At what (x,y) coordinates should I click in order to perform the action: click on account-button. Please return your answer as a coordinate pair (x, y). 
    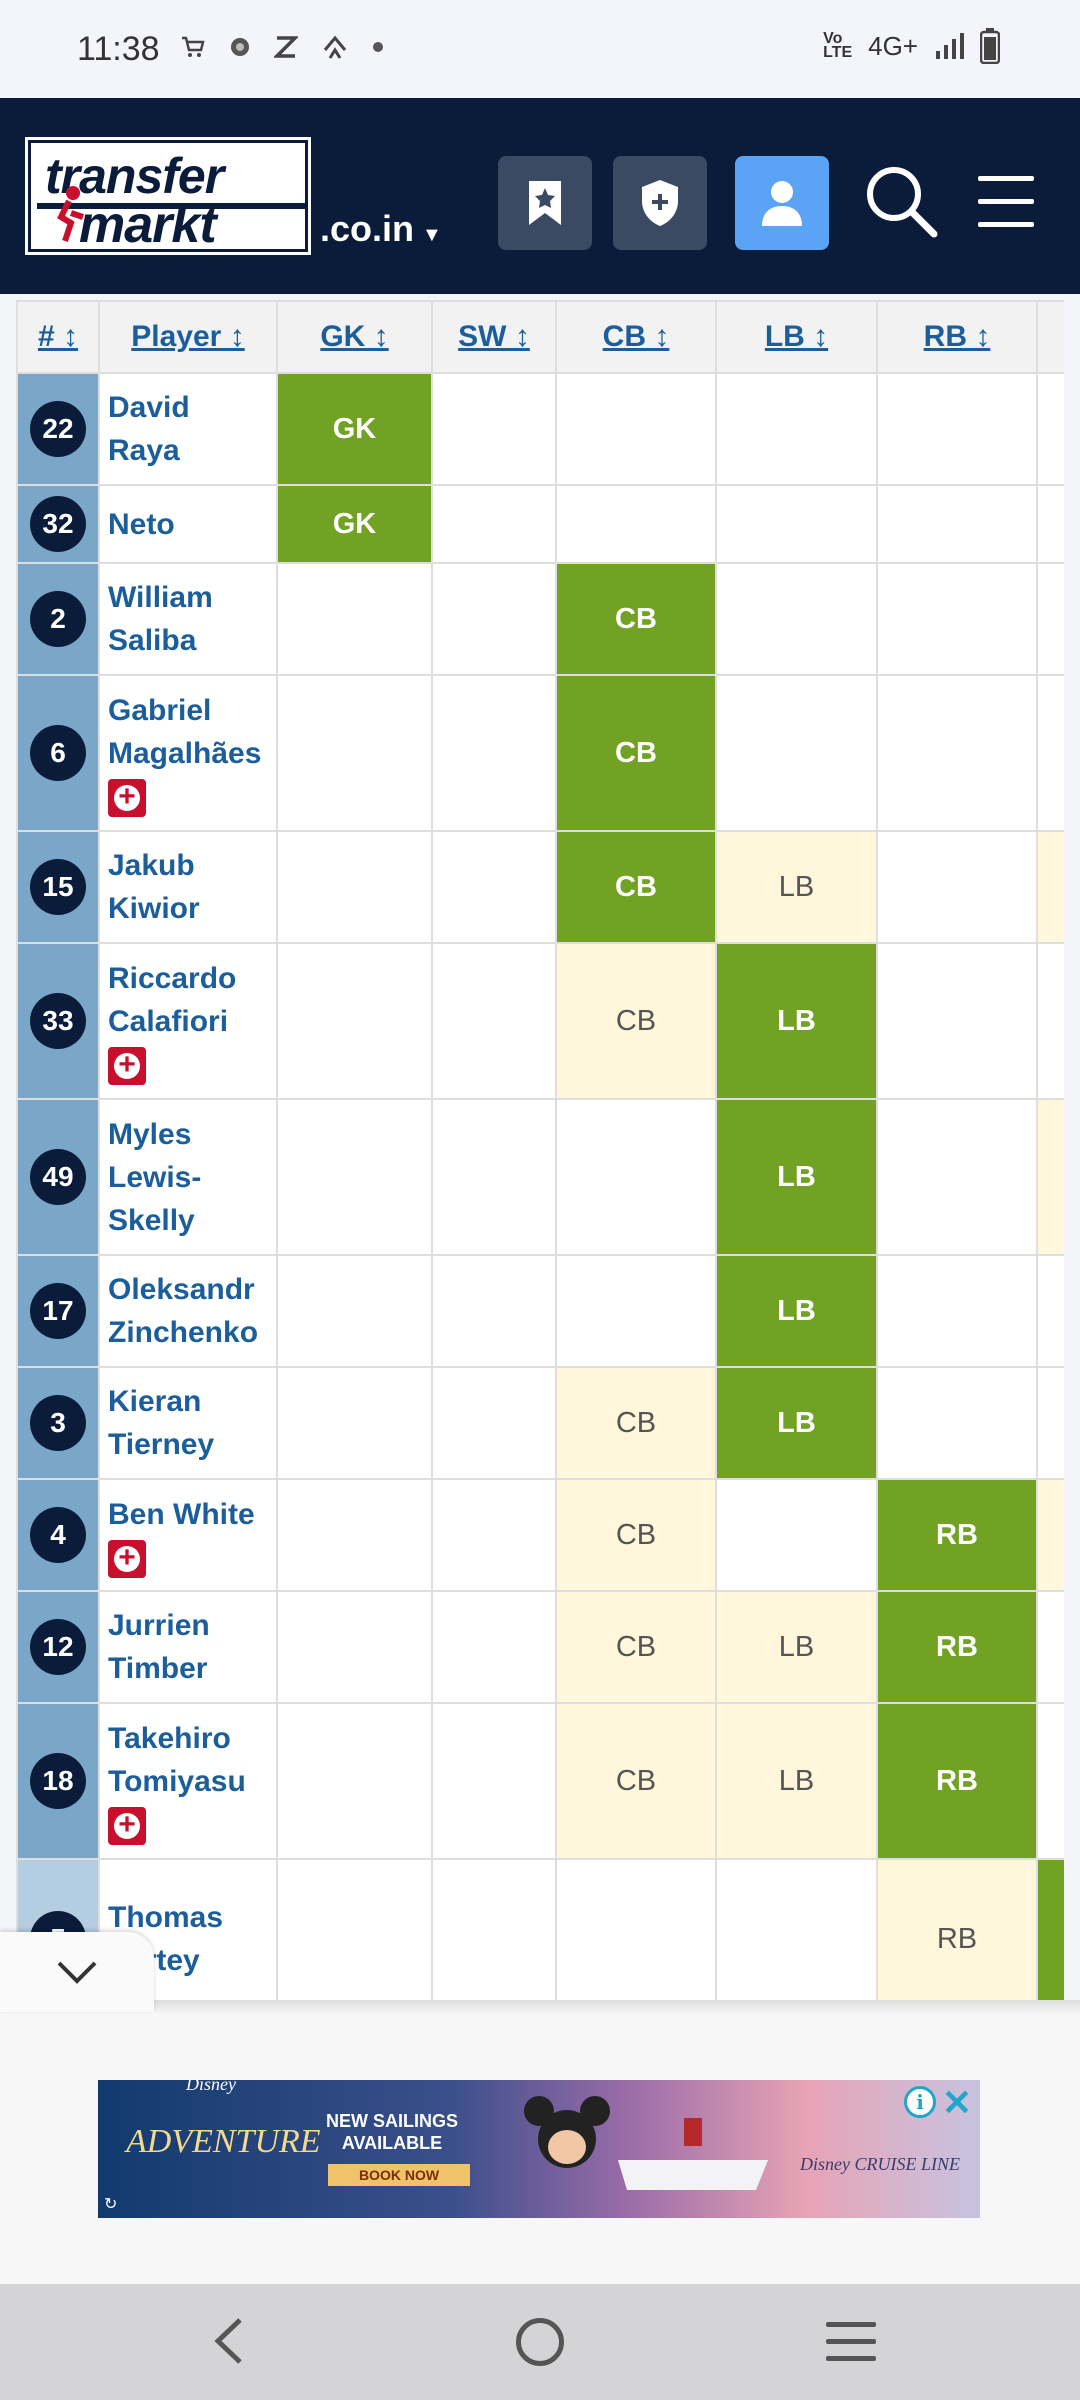
    Looking at the image, I should click on (782, 203).